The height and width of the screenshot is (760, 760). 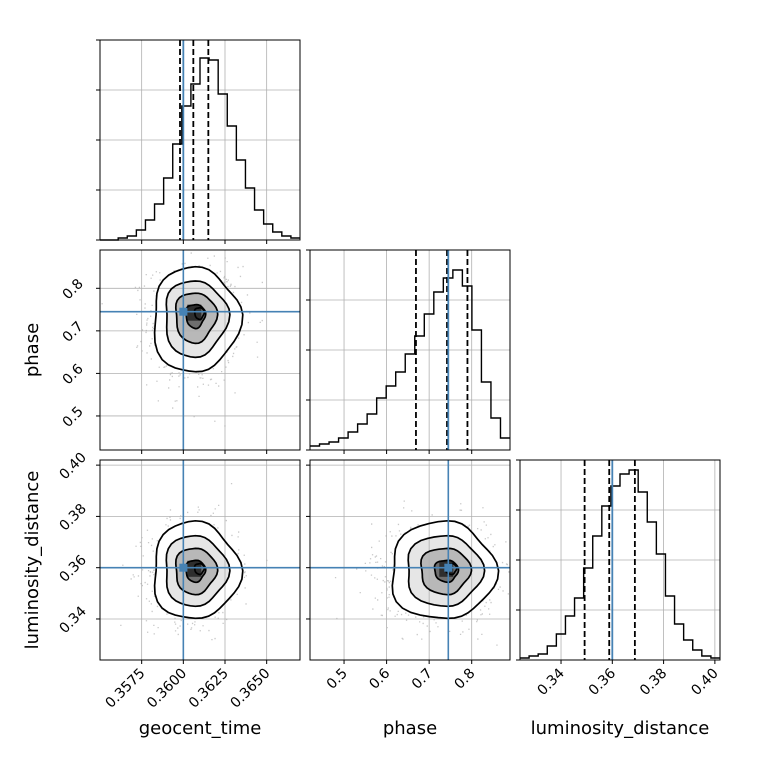 I want to click on x-tick-label: 0.38, so click(x=653, y=682).